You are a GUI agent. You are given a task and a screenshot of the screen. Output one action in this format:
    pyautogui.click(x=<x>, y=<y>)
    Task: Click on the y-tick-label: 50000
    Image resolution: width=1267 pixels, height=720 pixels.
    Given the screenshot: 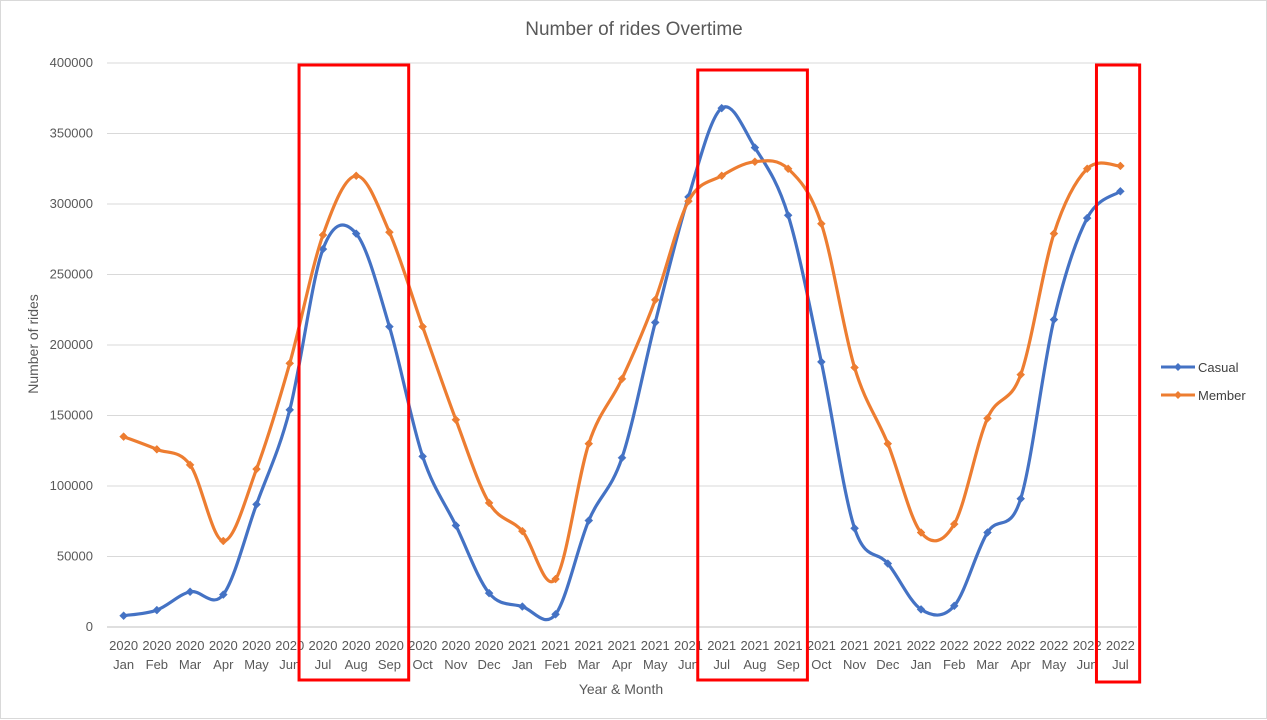 What is the action you would take?
    pyautogui.click(x=75, y=556)
    